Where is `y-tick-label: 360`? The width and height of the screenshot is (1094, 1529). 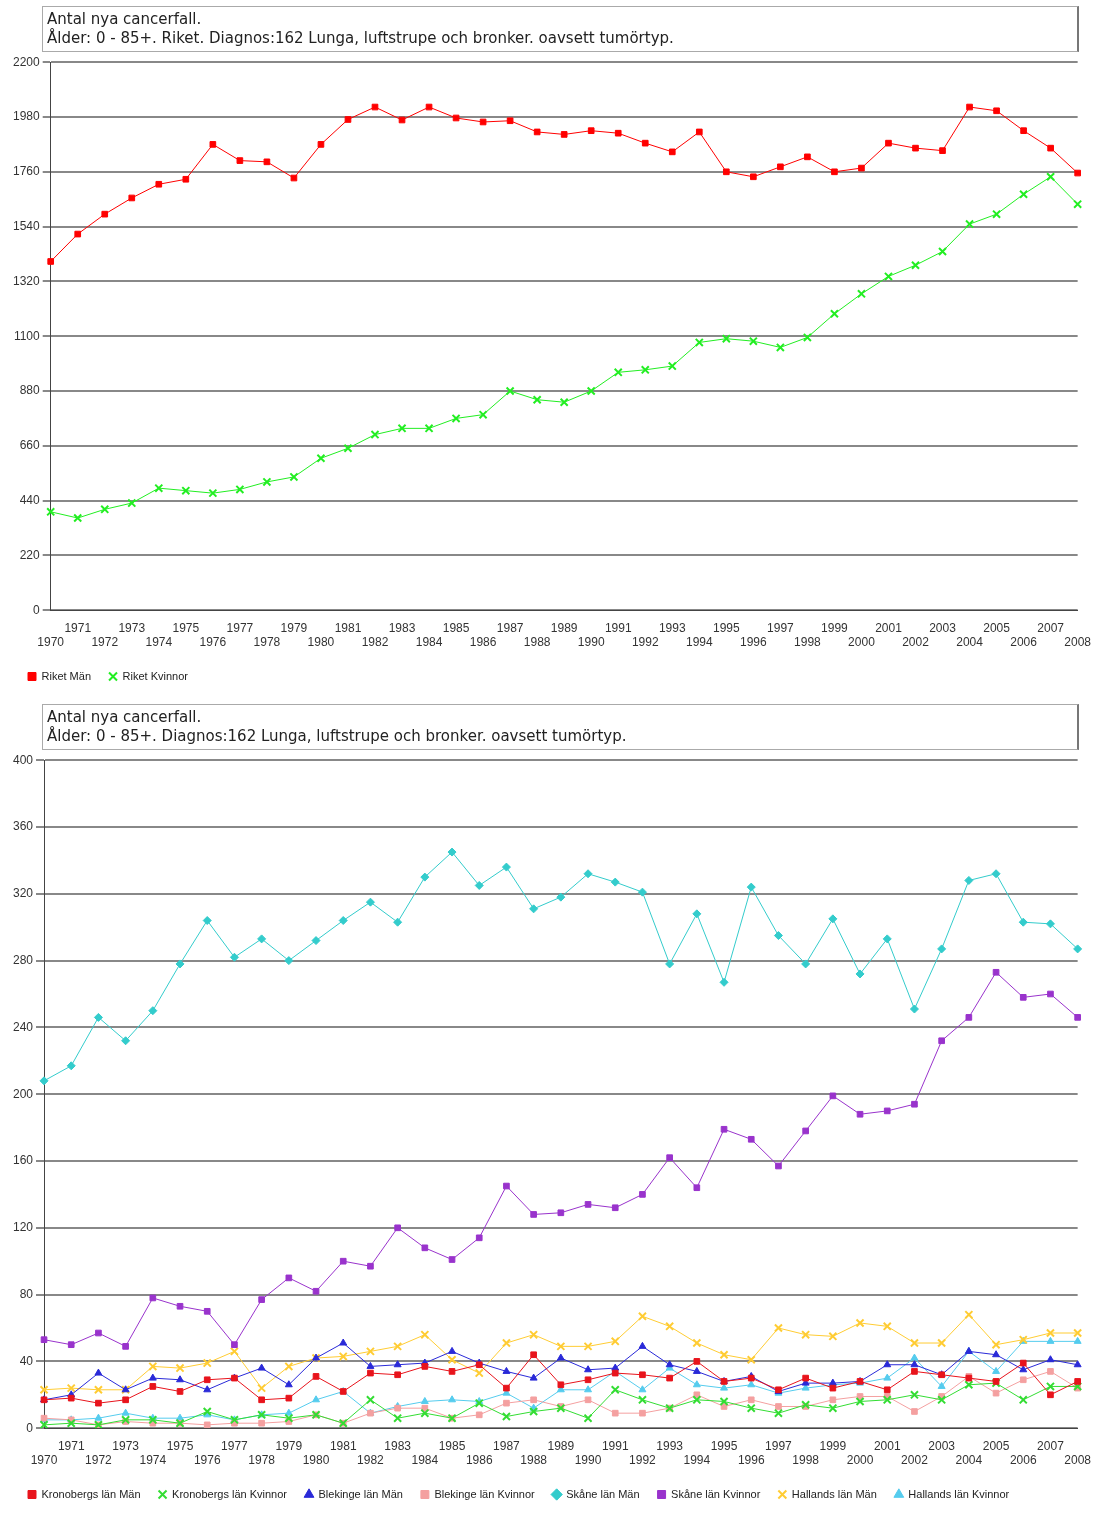
y-tick-label: 360 is located at coordinates (23, 826).